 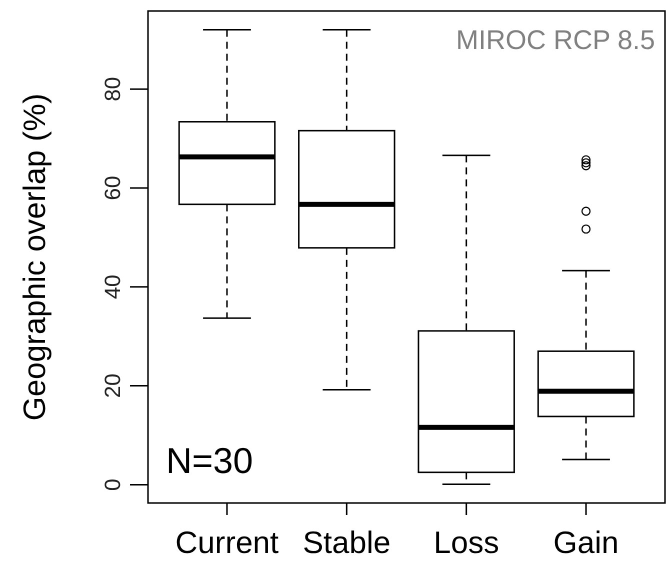 What do you see at coordinates (34, 257) in the screenshot?
I see `y-axis-title: Geographic overlap (%)` at bounding box center [34, 257].